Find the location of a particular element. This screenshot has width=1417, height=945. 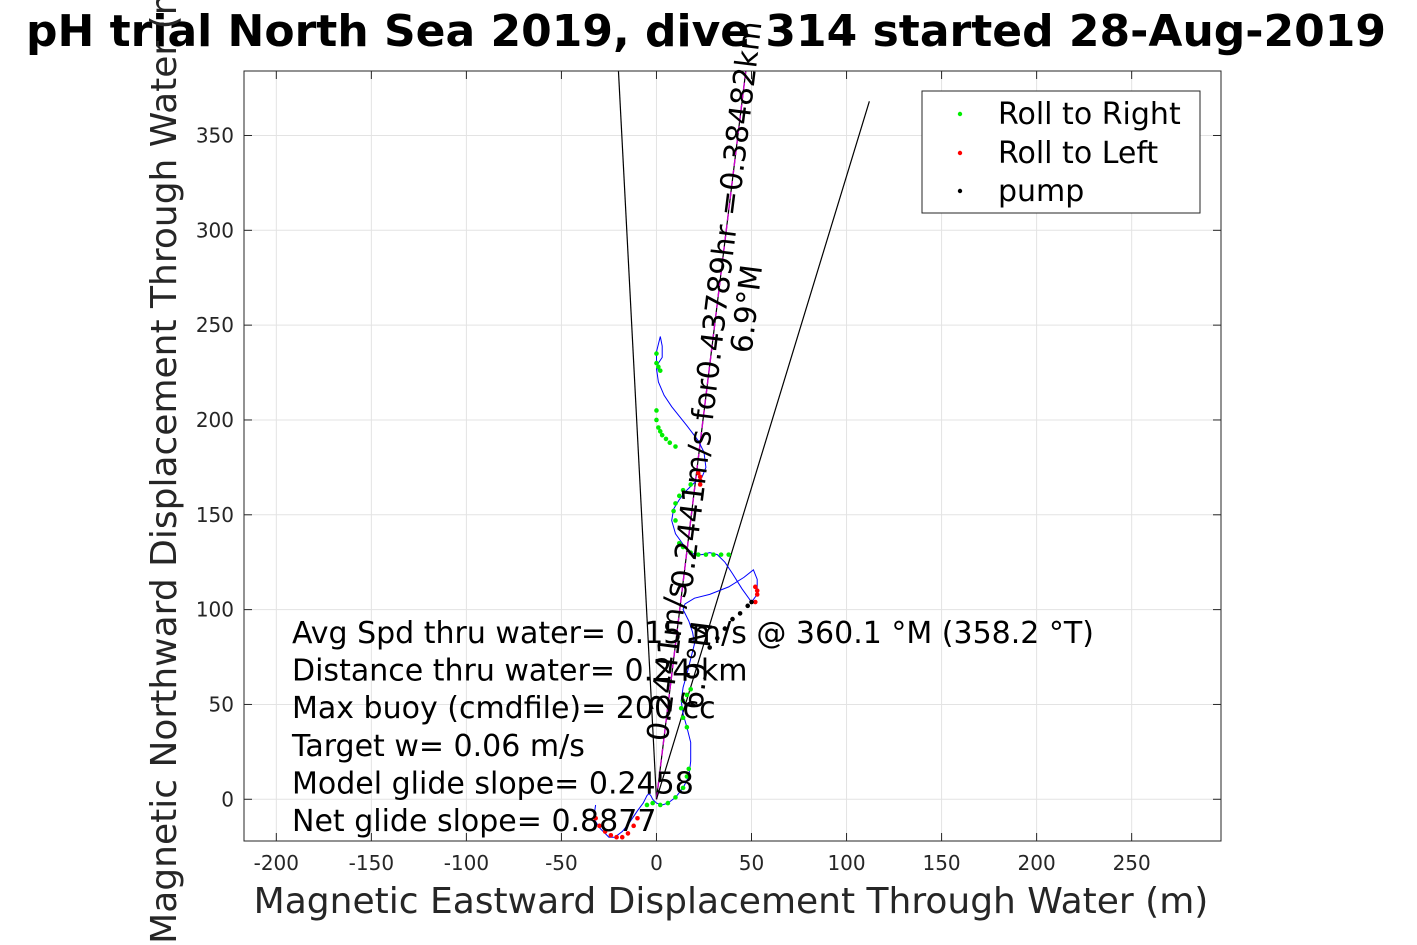

x-tick-label: 200 is located at coordinates (1037, 863).